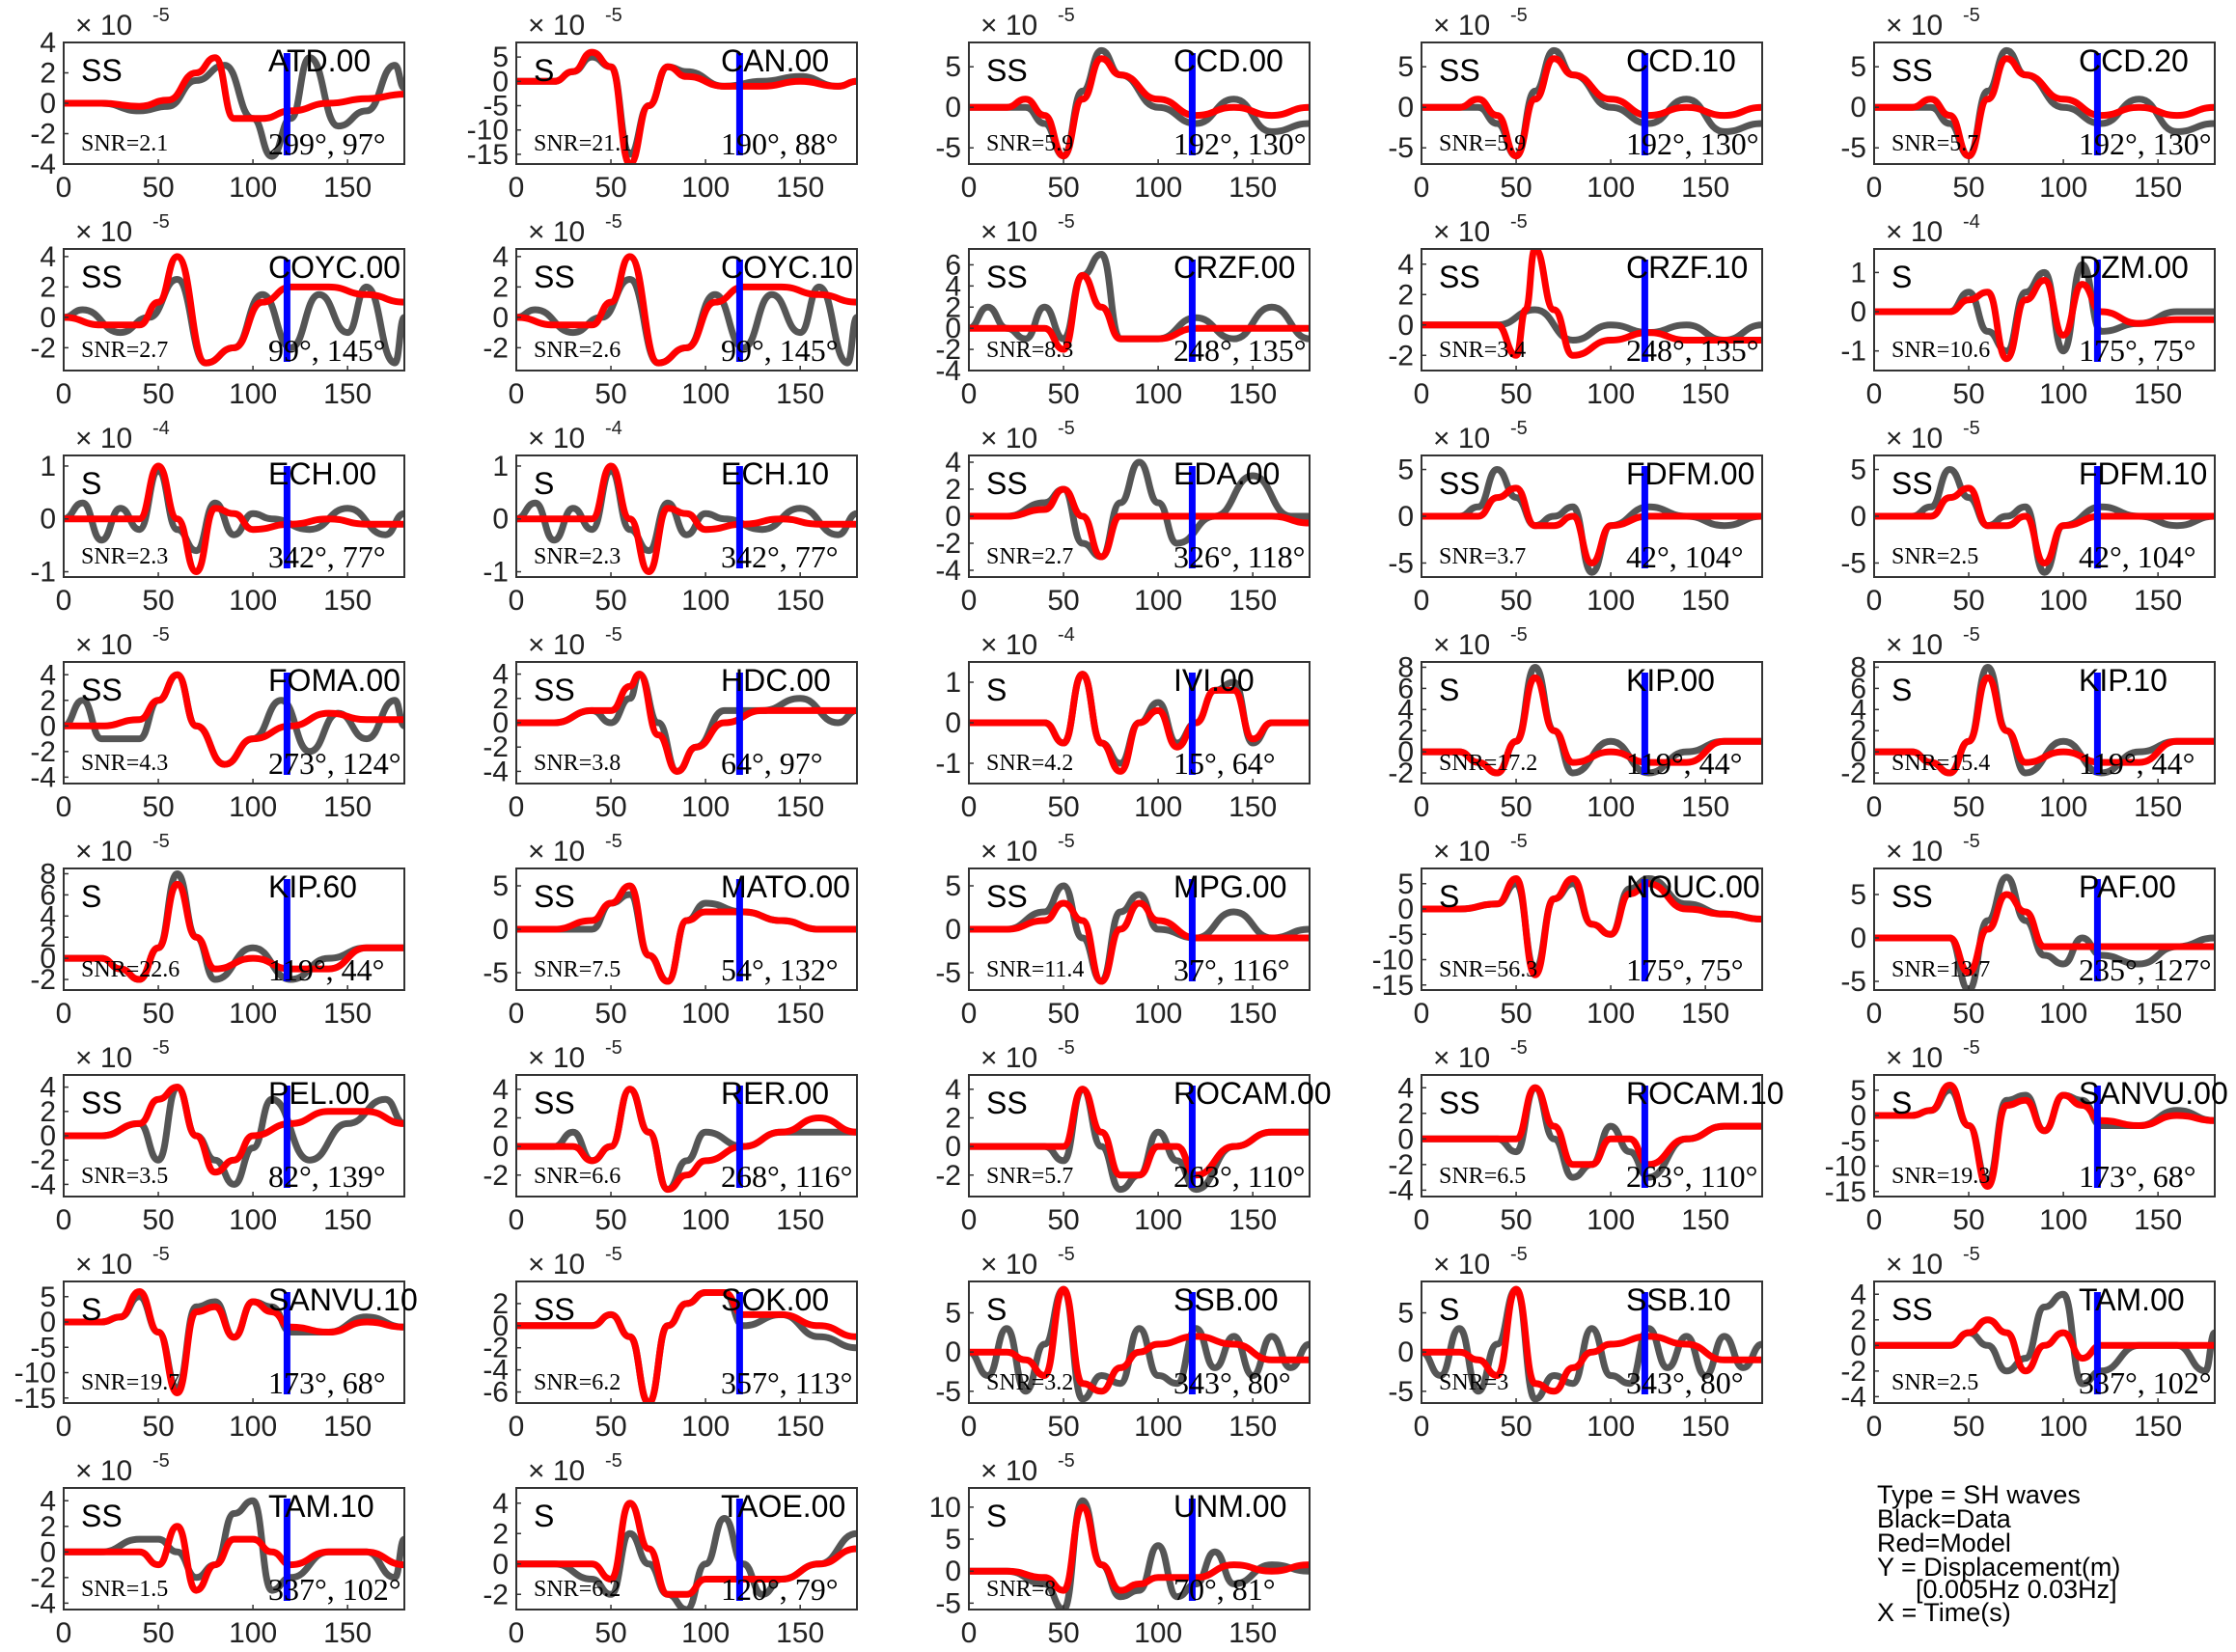  What do you see at coordinates (343, 1299) in the screenshot?
I see `station-label: SANVU.10` at bounding box center [343, 1299].